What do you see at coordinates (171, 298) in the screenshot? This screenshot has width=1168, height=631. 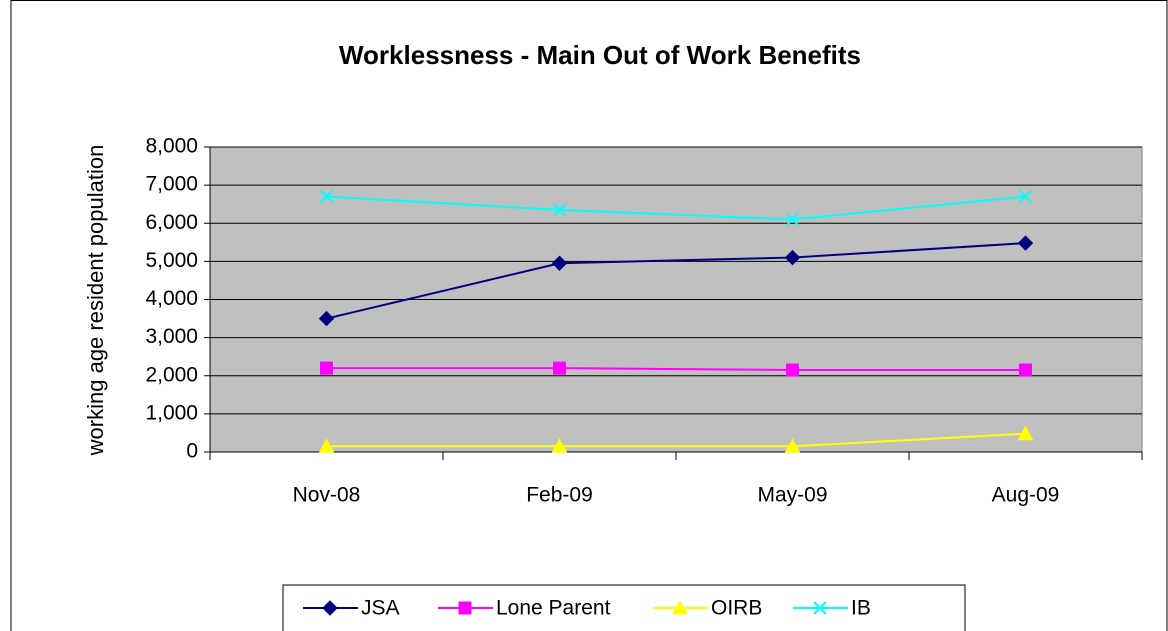 I see `y-tick-label: 4,000` at bounding box center [171, 298].